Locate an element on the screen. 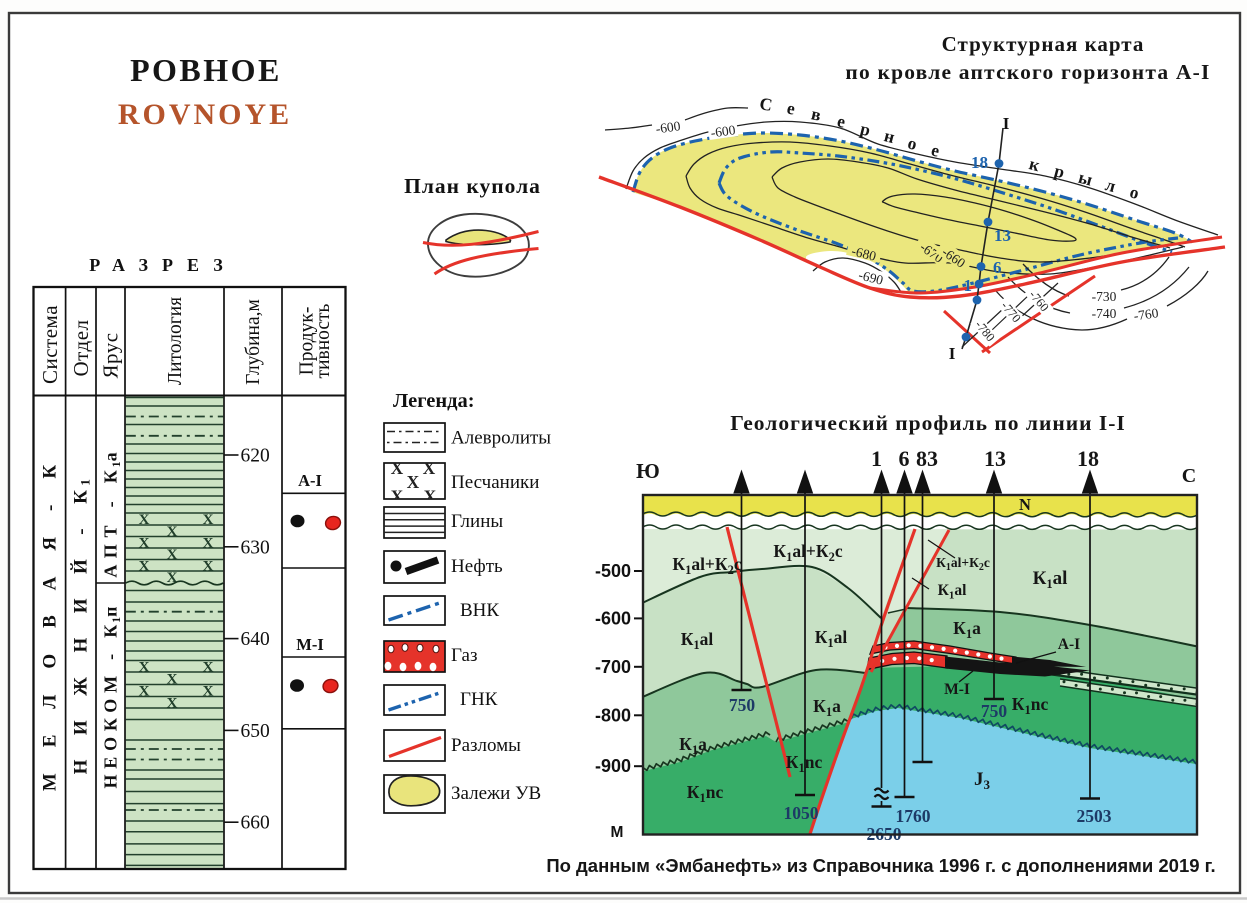 Image resolution: width=1247 pixels, height=903 pixels. svg-text: 640 is located at coordinates (255, 639).